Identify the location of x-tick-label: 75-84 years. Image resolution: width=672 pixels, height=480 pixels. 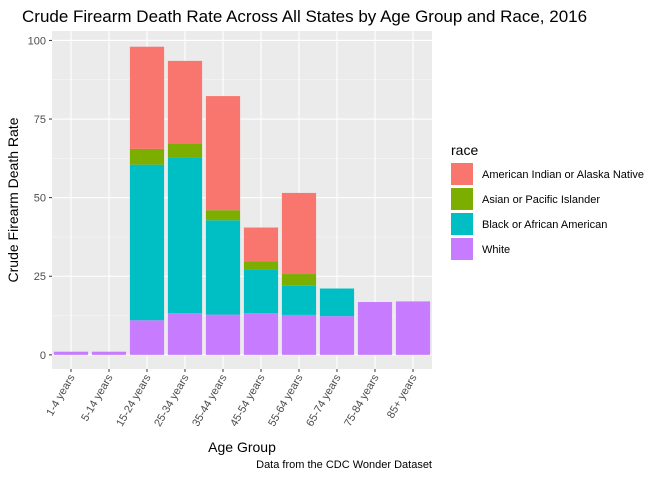
(362, 400).